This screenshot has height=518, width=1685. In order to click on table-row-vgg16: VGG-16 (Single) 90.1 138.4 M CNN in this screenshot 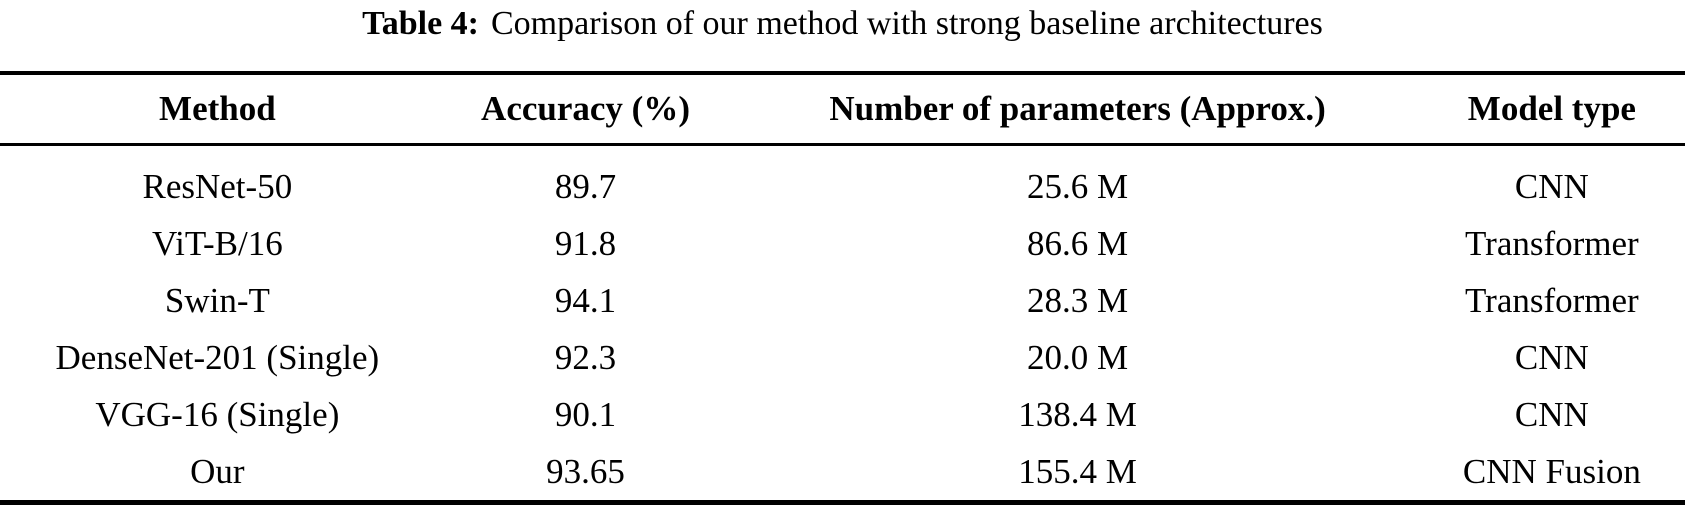, I will do `click(842, 414)`.